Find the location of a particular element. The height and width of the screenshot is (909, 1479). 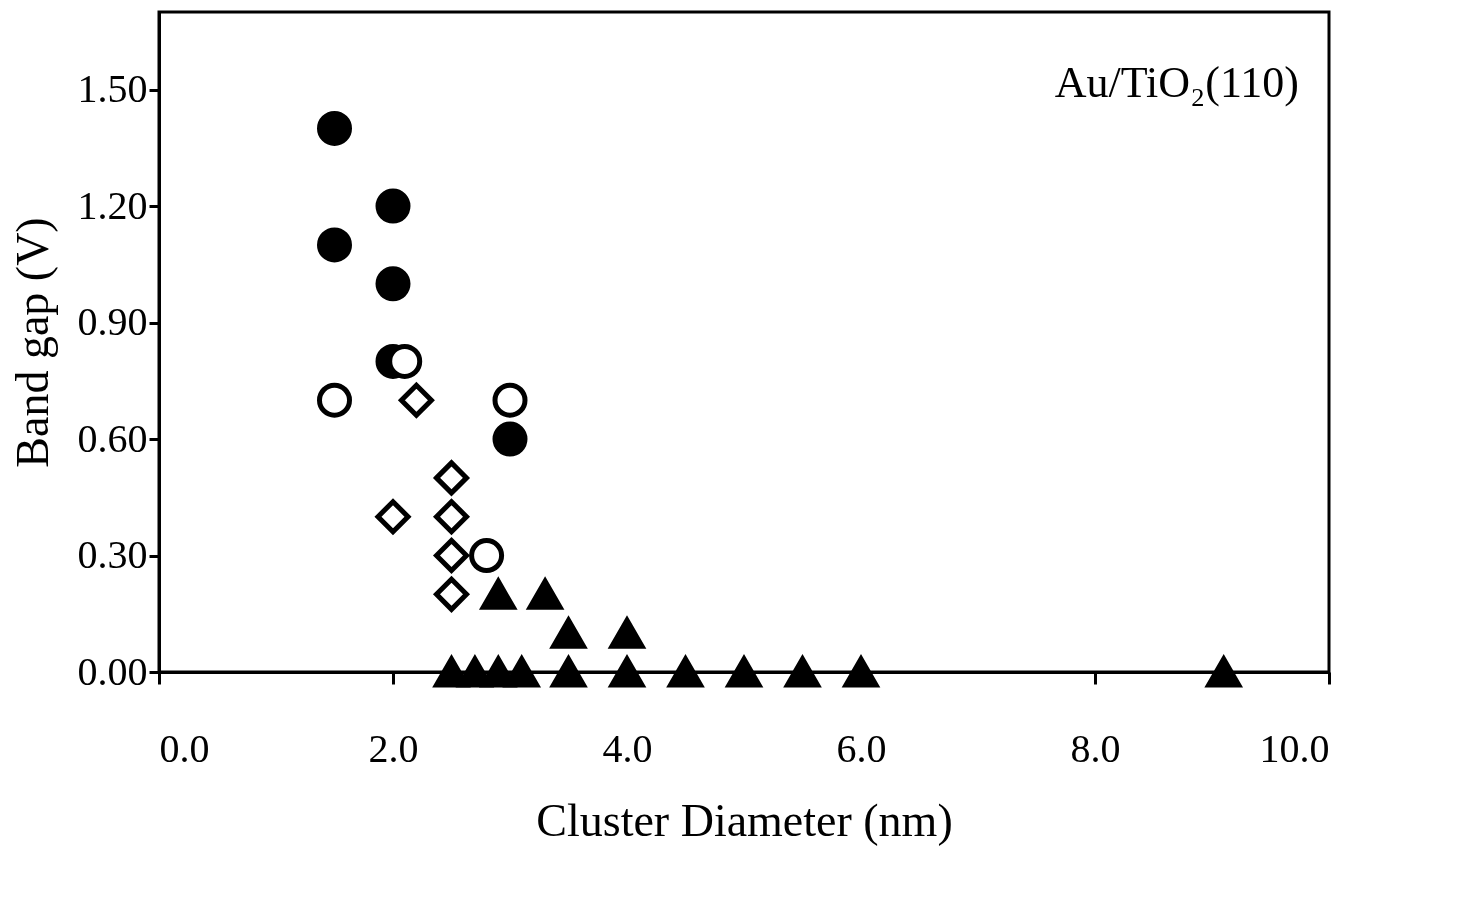

x-tick-label: 8.0 is located at coordinates (1095, 748).